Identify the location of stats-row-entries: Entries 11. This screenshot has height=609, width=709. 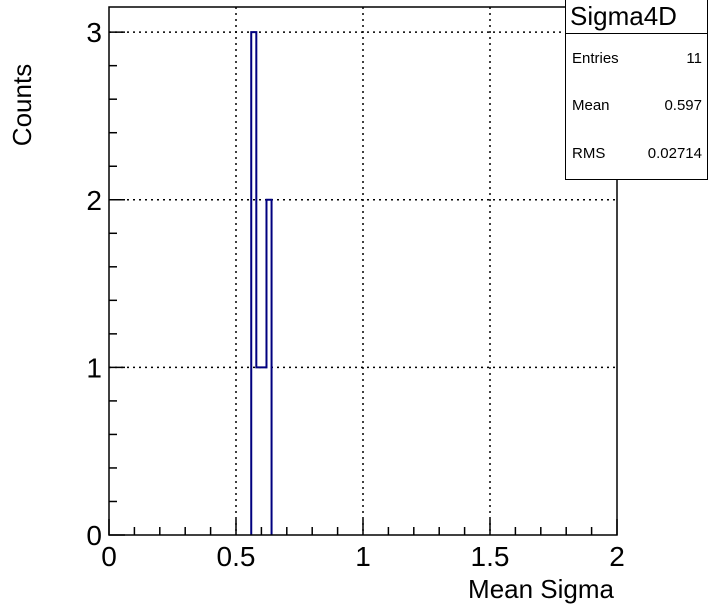
(636, 58).